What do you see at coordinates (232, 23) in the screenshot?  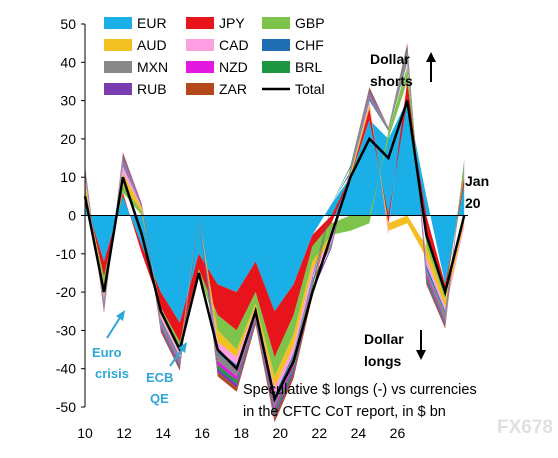 I see `legend-label: JPY` at bounding box center [232, 23].